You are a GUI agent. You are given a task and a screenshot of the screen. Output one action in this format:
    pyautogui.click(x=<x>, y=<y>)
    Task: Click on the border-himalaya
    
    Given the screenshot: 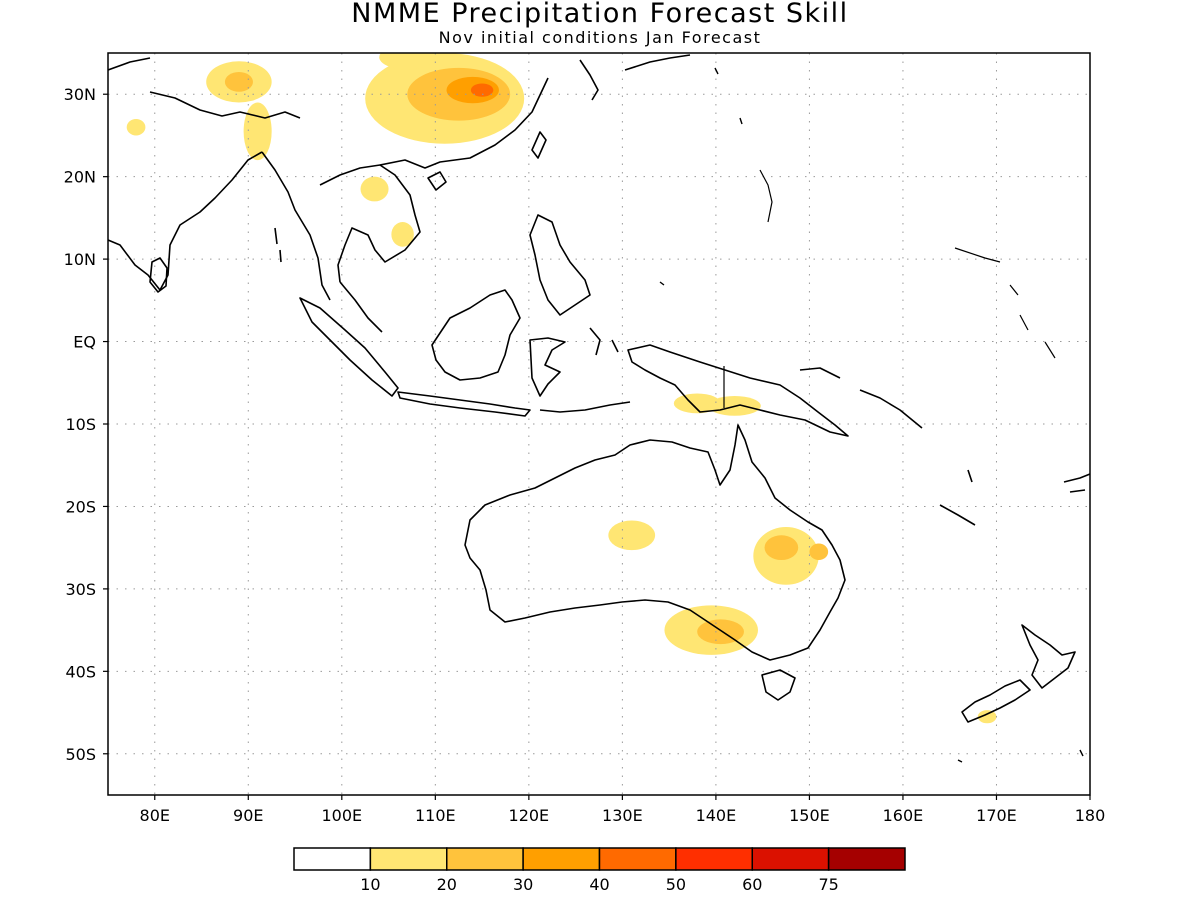 What is the action you would take?
    pyautogui.click(x=225, y=105)
    